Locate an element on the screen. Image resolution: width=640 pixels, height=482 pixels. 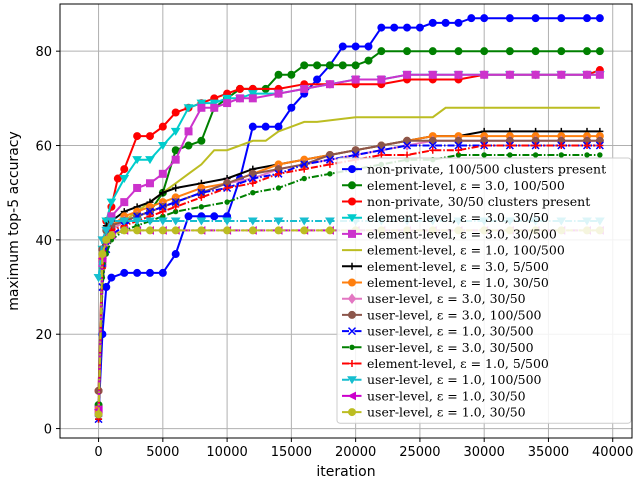
legend-item: element-level, ε = 3.0, 30/50 is located at coordinates (445, 217).